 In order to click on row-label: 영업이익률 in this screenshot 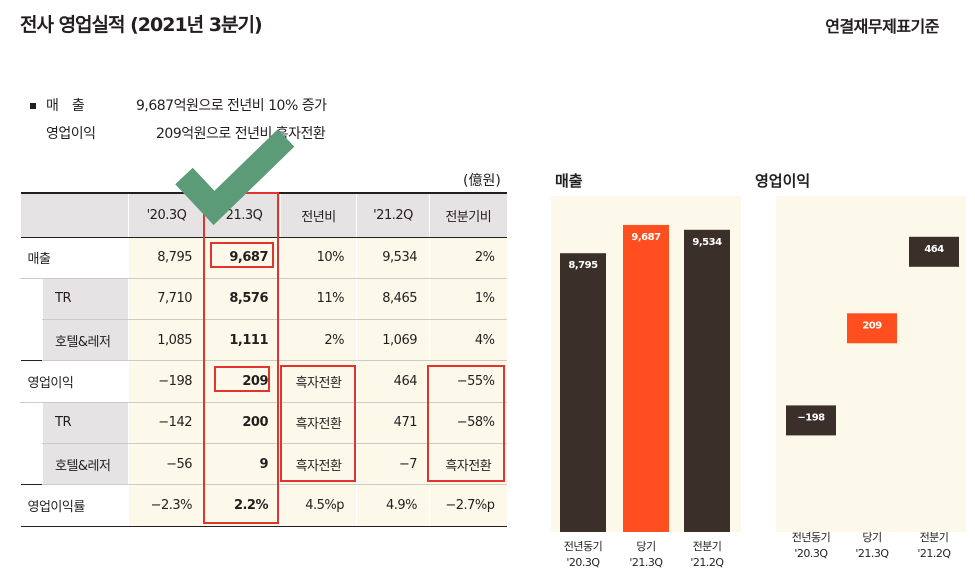, I will do `click(74, 505)`.